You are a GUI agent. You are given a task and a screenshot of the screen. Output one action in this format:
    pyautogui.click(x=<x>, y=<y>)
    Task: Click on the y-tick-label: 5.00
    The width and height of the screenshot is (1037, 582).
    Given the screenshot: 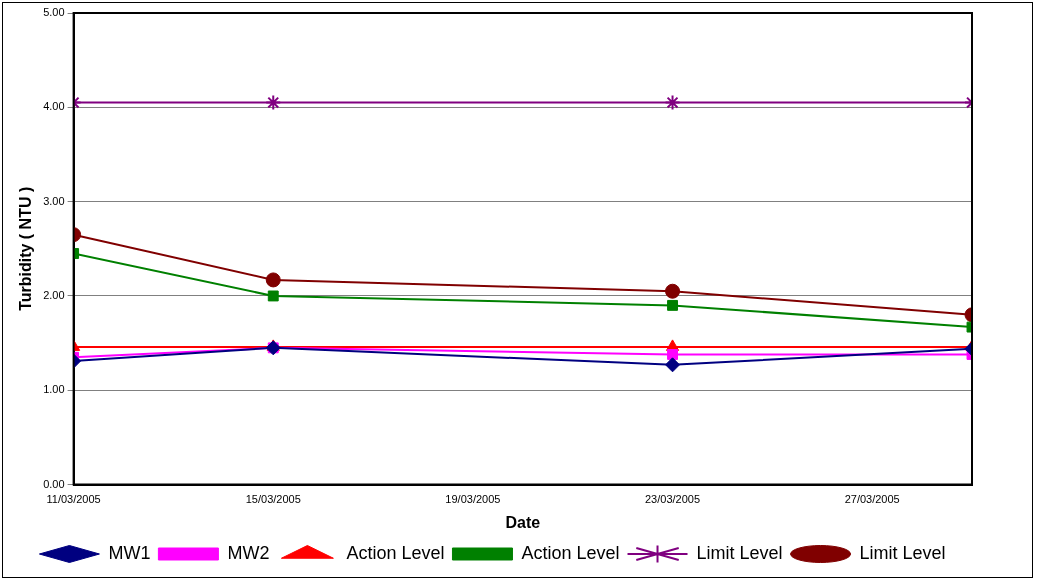 What is the action you would take?
    pyautogui.click(x=54, y=12)
    